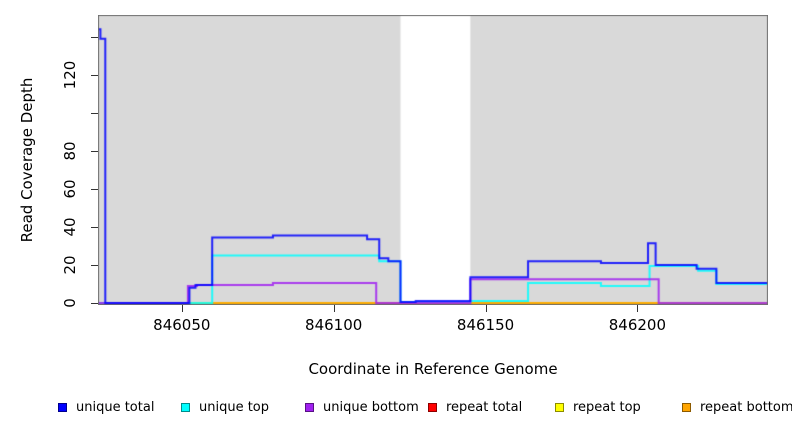 This screenshot has width=792, height=432. What do you see at coordinates (485, 325) in the screenshot?
I see `x-tick-label: 846150` at bounding box center [485, 325].